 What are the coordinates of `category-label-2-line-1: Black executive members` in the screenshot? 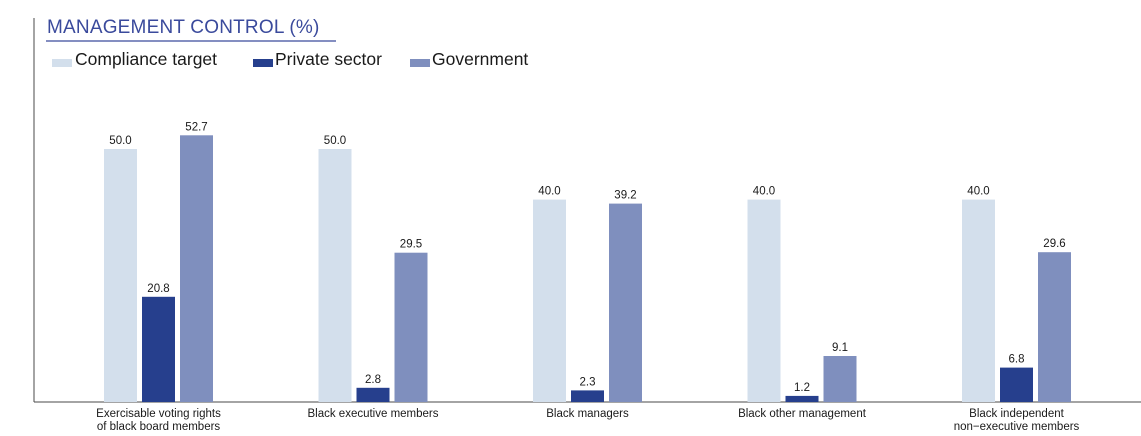 It's located at (372, 414).